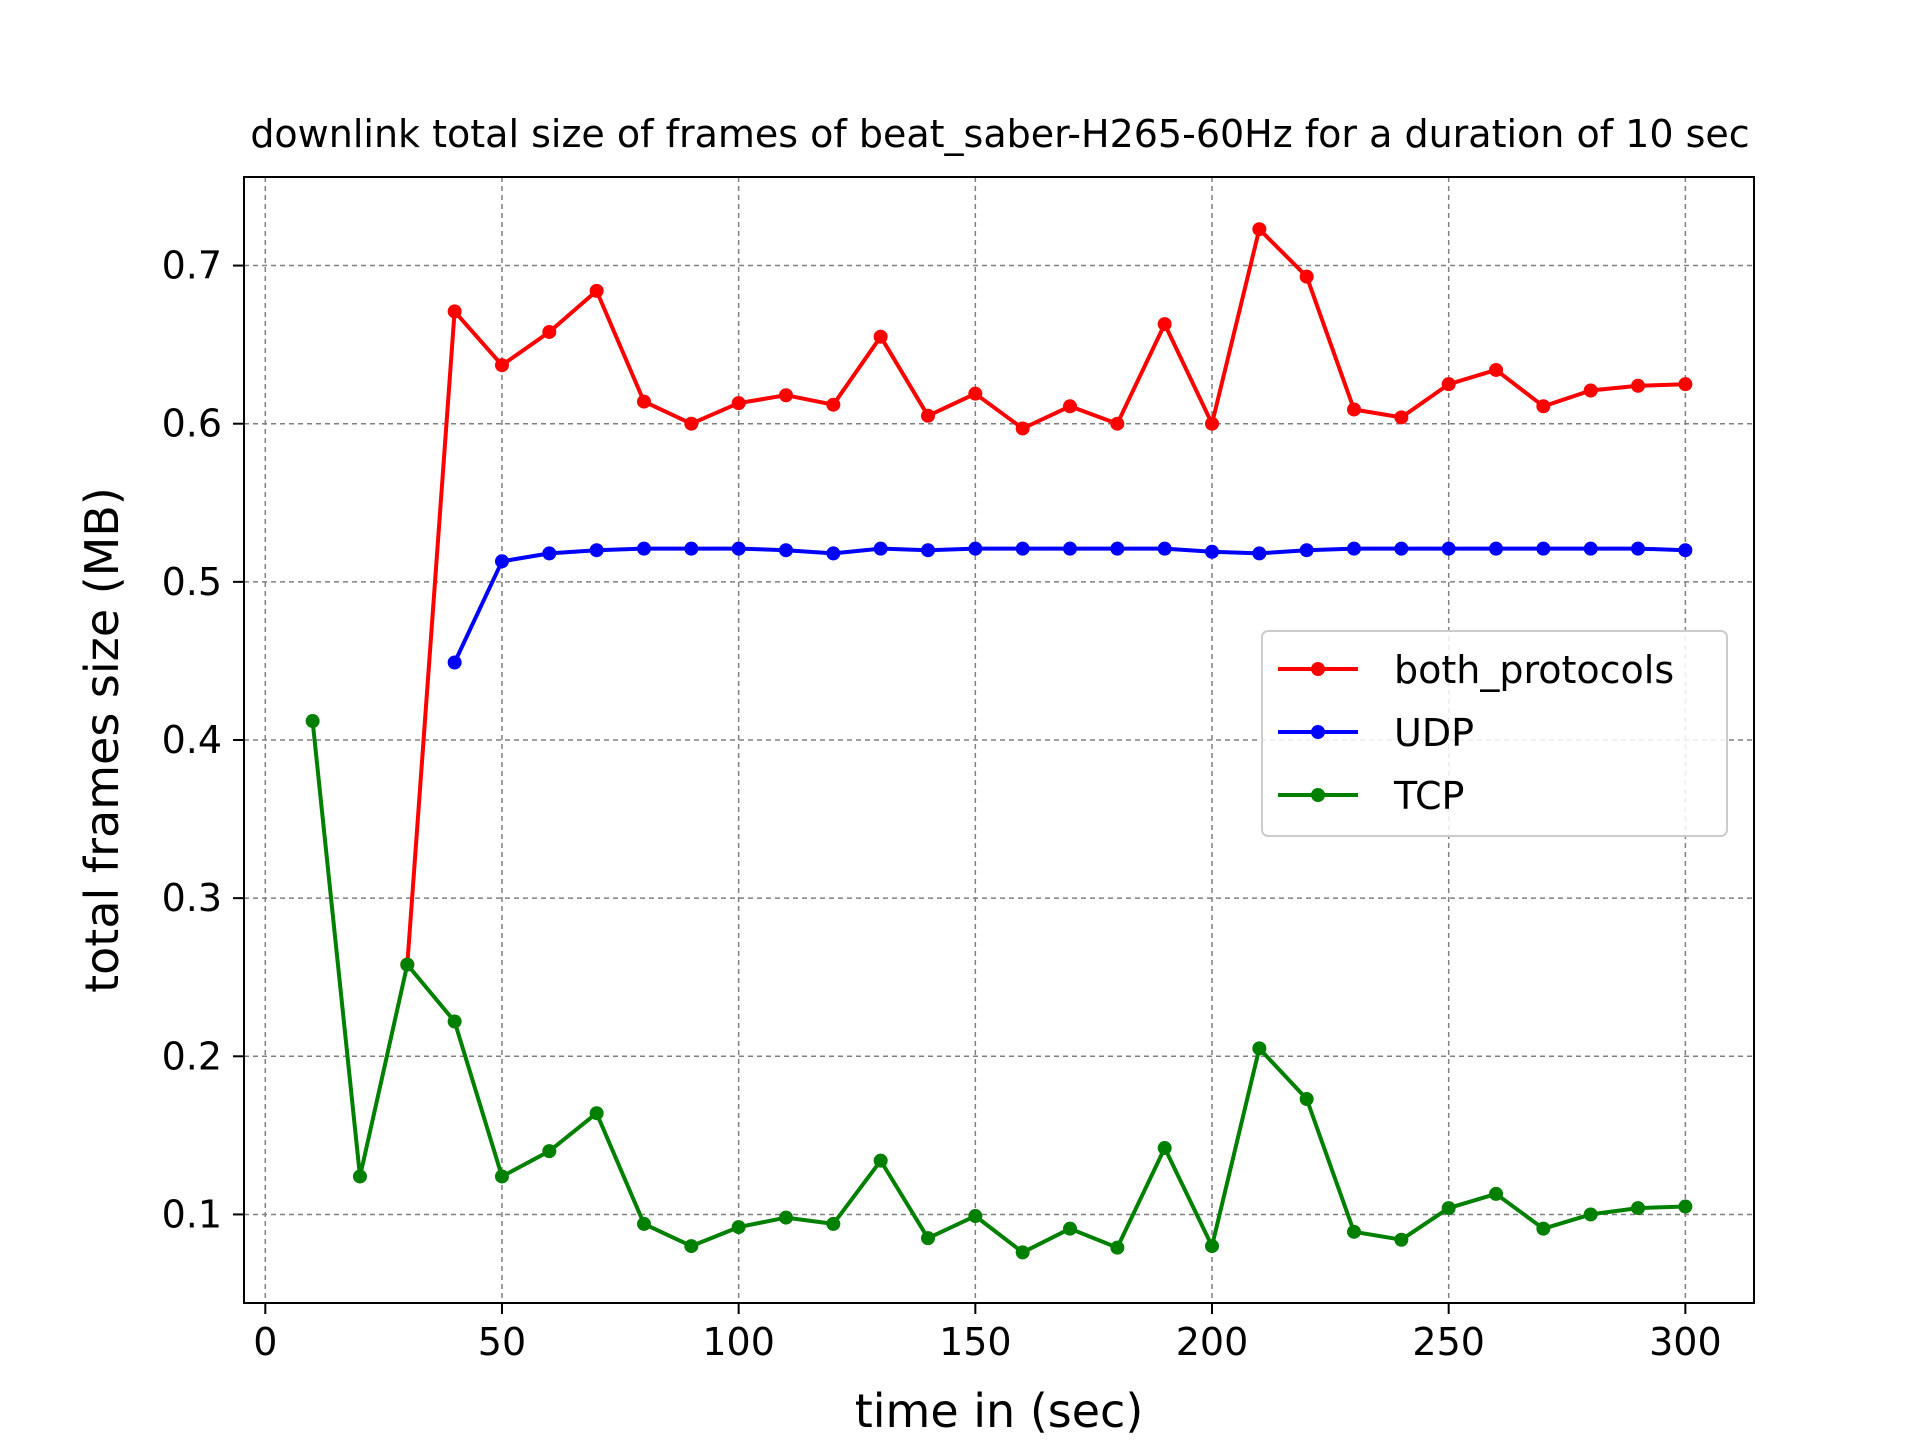 The height and width of the screenshot is (1444, 1920). Describe the element at coordinates (1371, 796) in the screenshot. I see `legend-item-tcp: TCP` at that location.